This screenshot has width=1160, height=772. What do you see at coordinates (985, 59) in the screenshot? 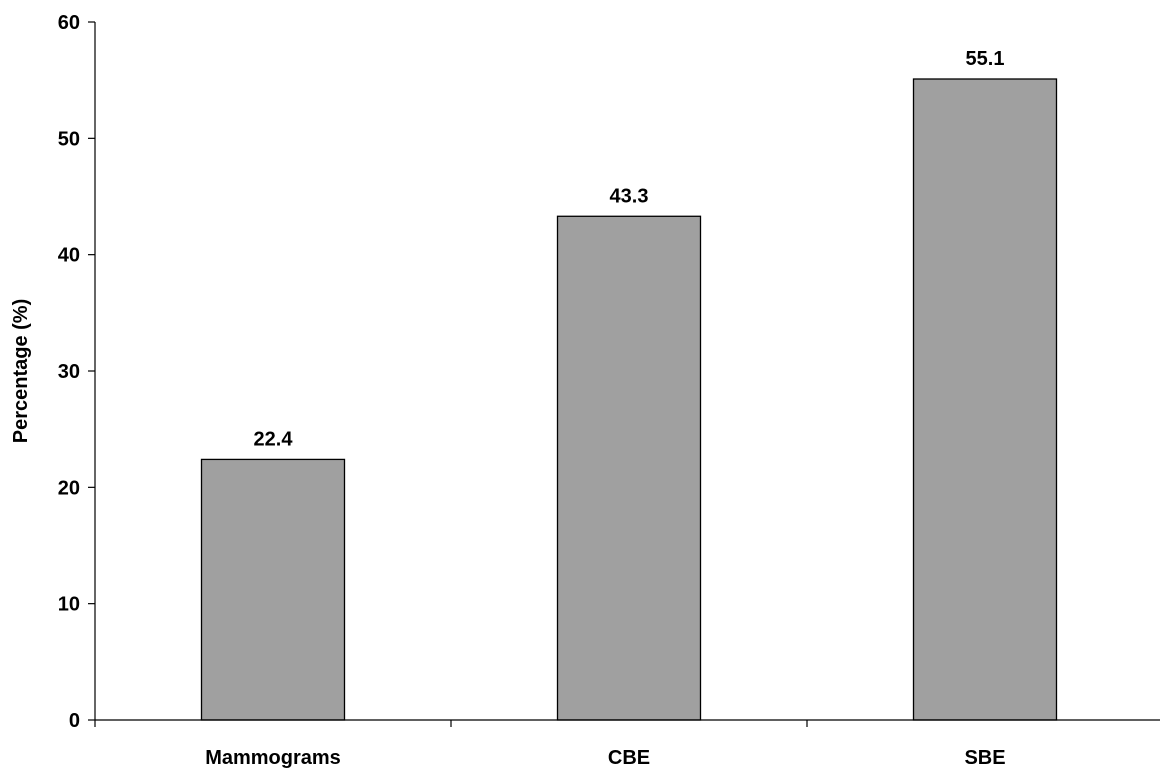
I see `data-label: 55.1` at bounding box center [985, 59].